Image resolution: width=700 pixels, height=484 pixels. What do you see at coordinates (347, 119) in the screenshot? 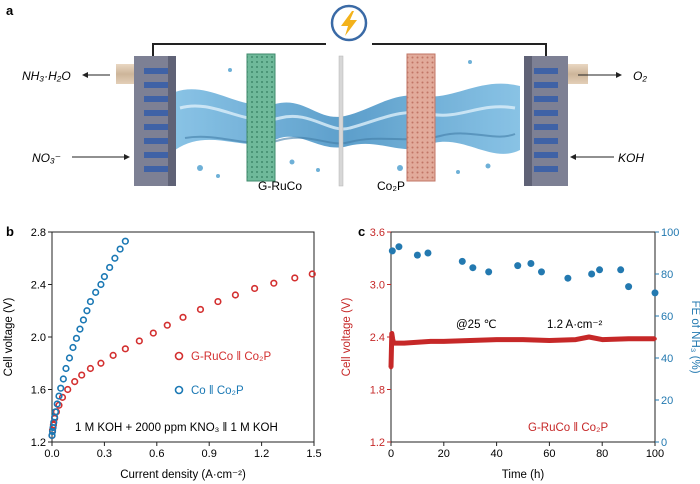
I see `electrolyte-flow` at bounding box center [347, 119].